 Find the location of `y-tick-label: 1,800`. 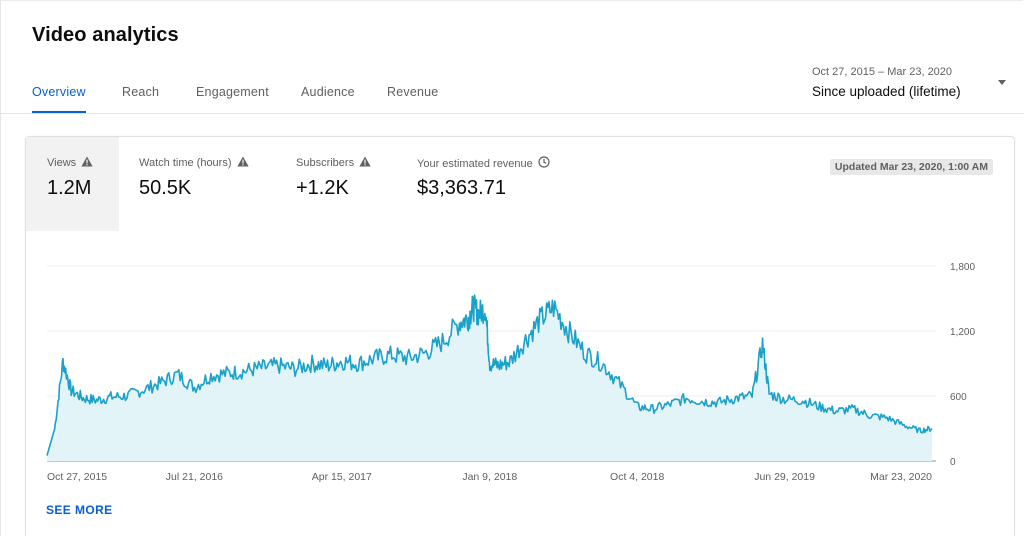

y-tick-label: 1,800 is located at coordinates (962, 267).